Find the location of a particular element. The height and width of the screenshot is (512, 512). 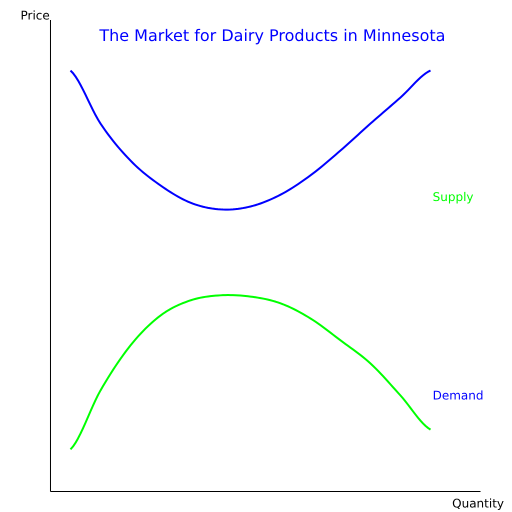

chart-title: The Market for Dairy Products in Minnesota is located at coordinates (272, 36).